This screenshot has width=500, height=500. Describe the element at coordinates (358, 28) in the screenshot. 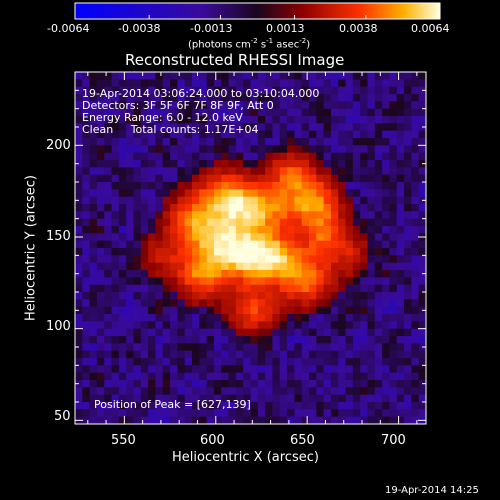

I see `colorbar-tick-label: 0.0038` at that location.